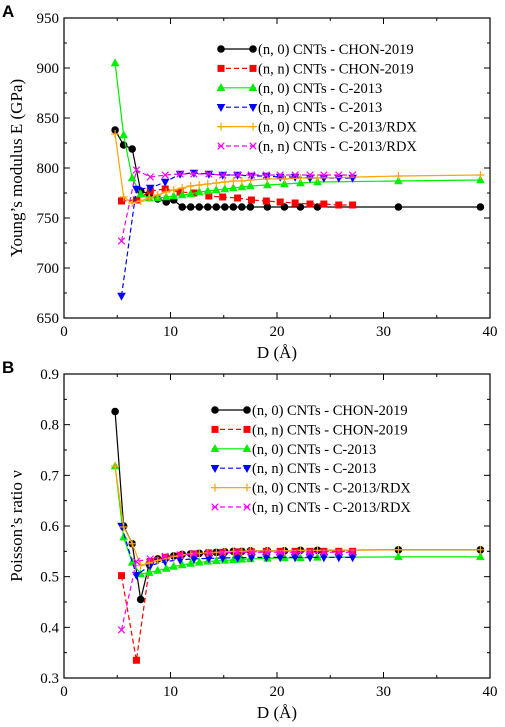 The width and height of the screenshot is (505, 727). I want to click on legend-item: (n, n) CNTs - CHON-2019, so click(309, 430).